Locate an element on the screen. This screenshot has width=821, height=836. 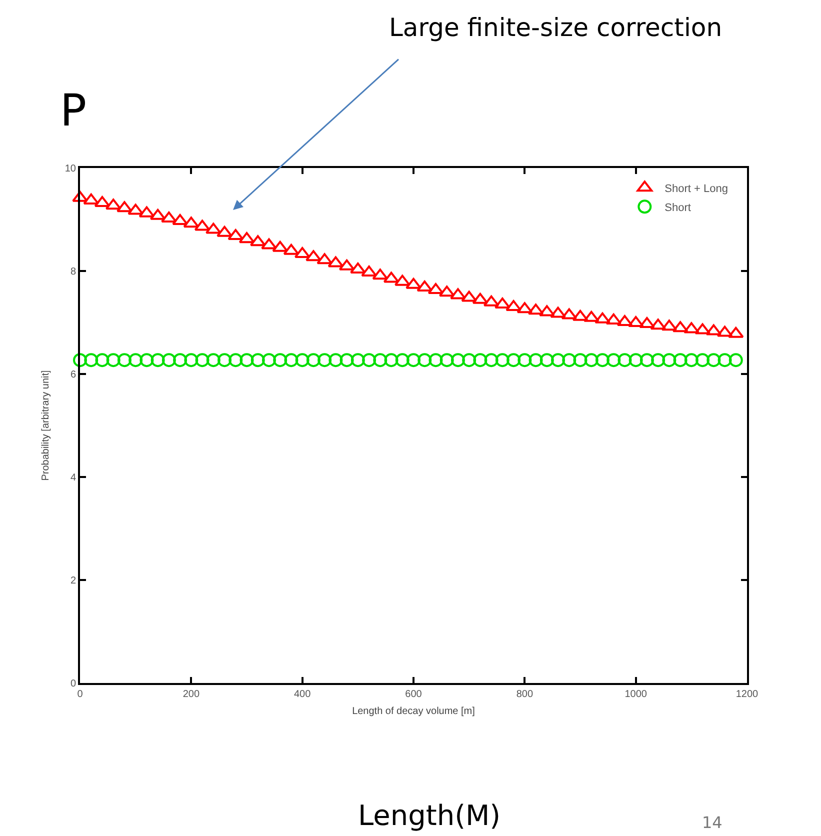
x-tick-label: 1000 is located at coordinates (636, 694).